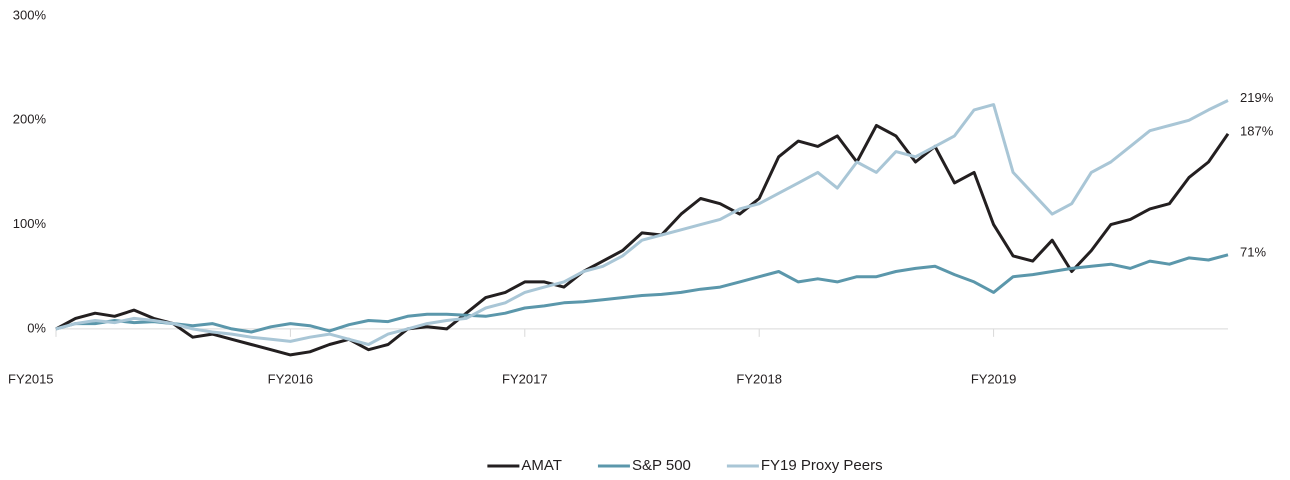 The width and height of the screenshot is (1290, 480). Describe the element at coordinates (661, 465) in the screenshot. I see `legend-label: S&P 500` at that location.